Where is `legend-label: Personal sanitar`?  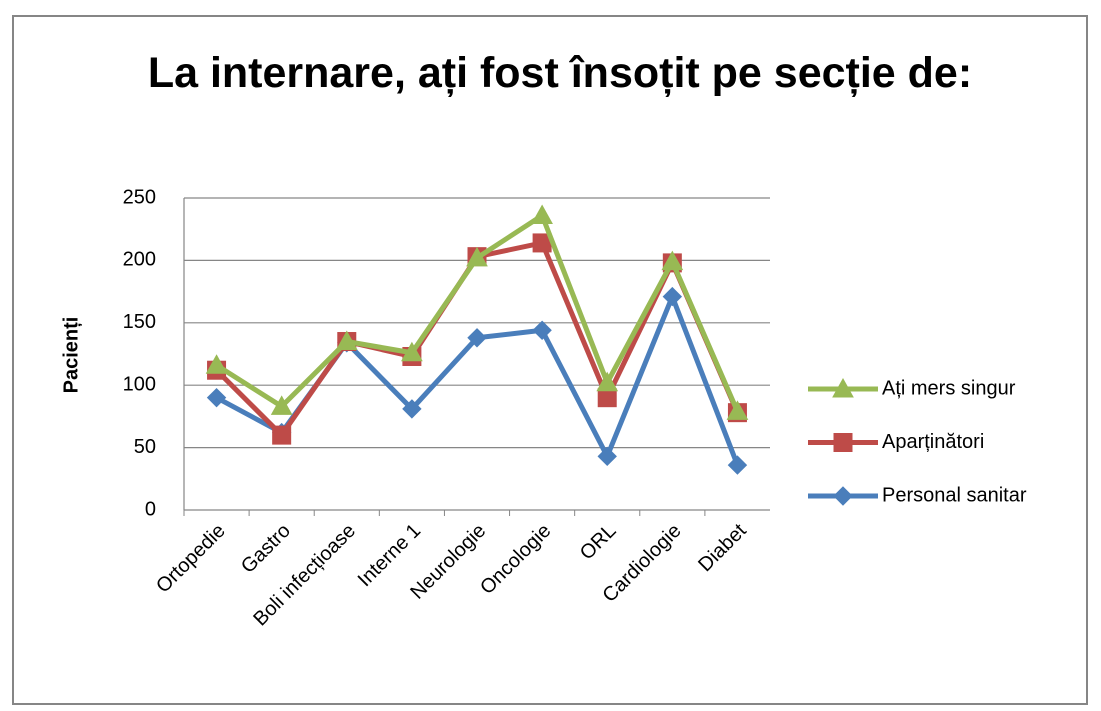 legend-label: Personal sanitar is located at coordinates (954, 495).